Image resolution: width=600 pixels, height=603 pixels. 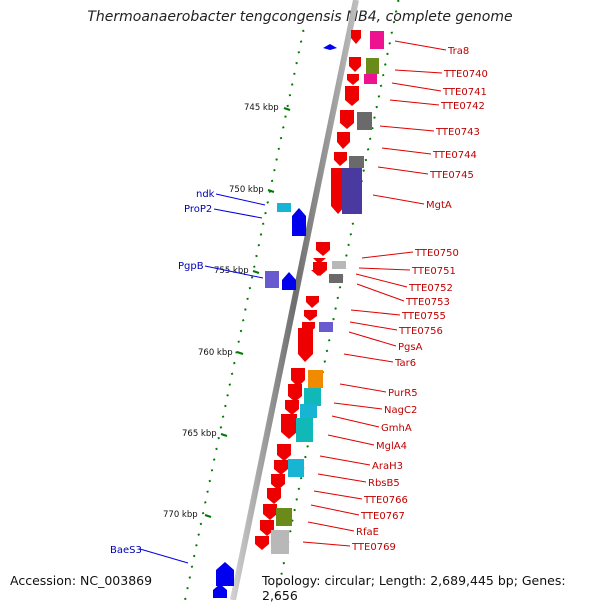 What do you see at coordinates (462, 106) in the screenshot?
I see `gene-label: TTE0742` at bounding box center [462, 106].